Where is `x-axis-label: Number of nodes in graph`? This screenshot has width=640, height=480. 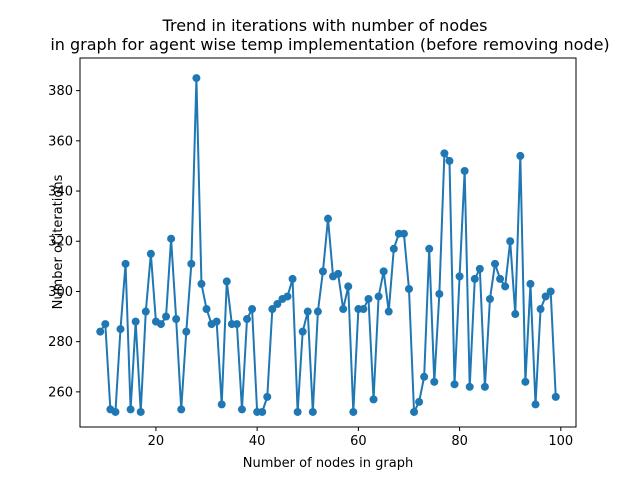 x-axis-label: Number of nodes in graph is located at coordinates (328, 463).